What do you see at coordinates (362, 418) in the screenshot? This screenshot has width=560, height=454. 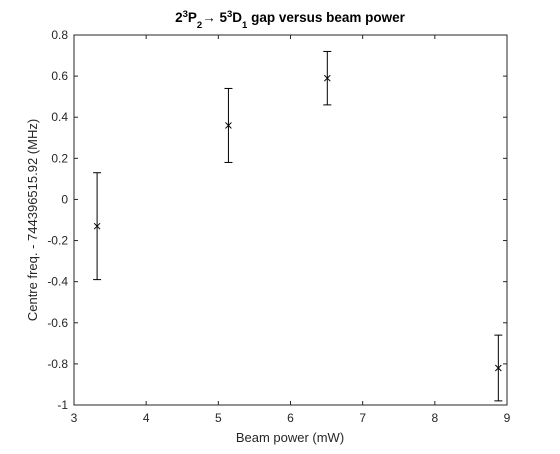 I see `x-tick-label: 7` at bounding box center [362, 418].